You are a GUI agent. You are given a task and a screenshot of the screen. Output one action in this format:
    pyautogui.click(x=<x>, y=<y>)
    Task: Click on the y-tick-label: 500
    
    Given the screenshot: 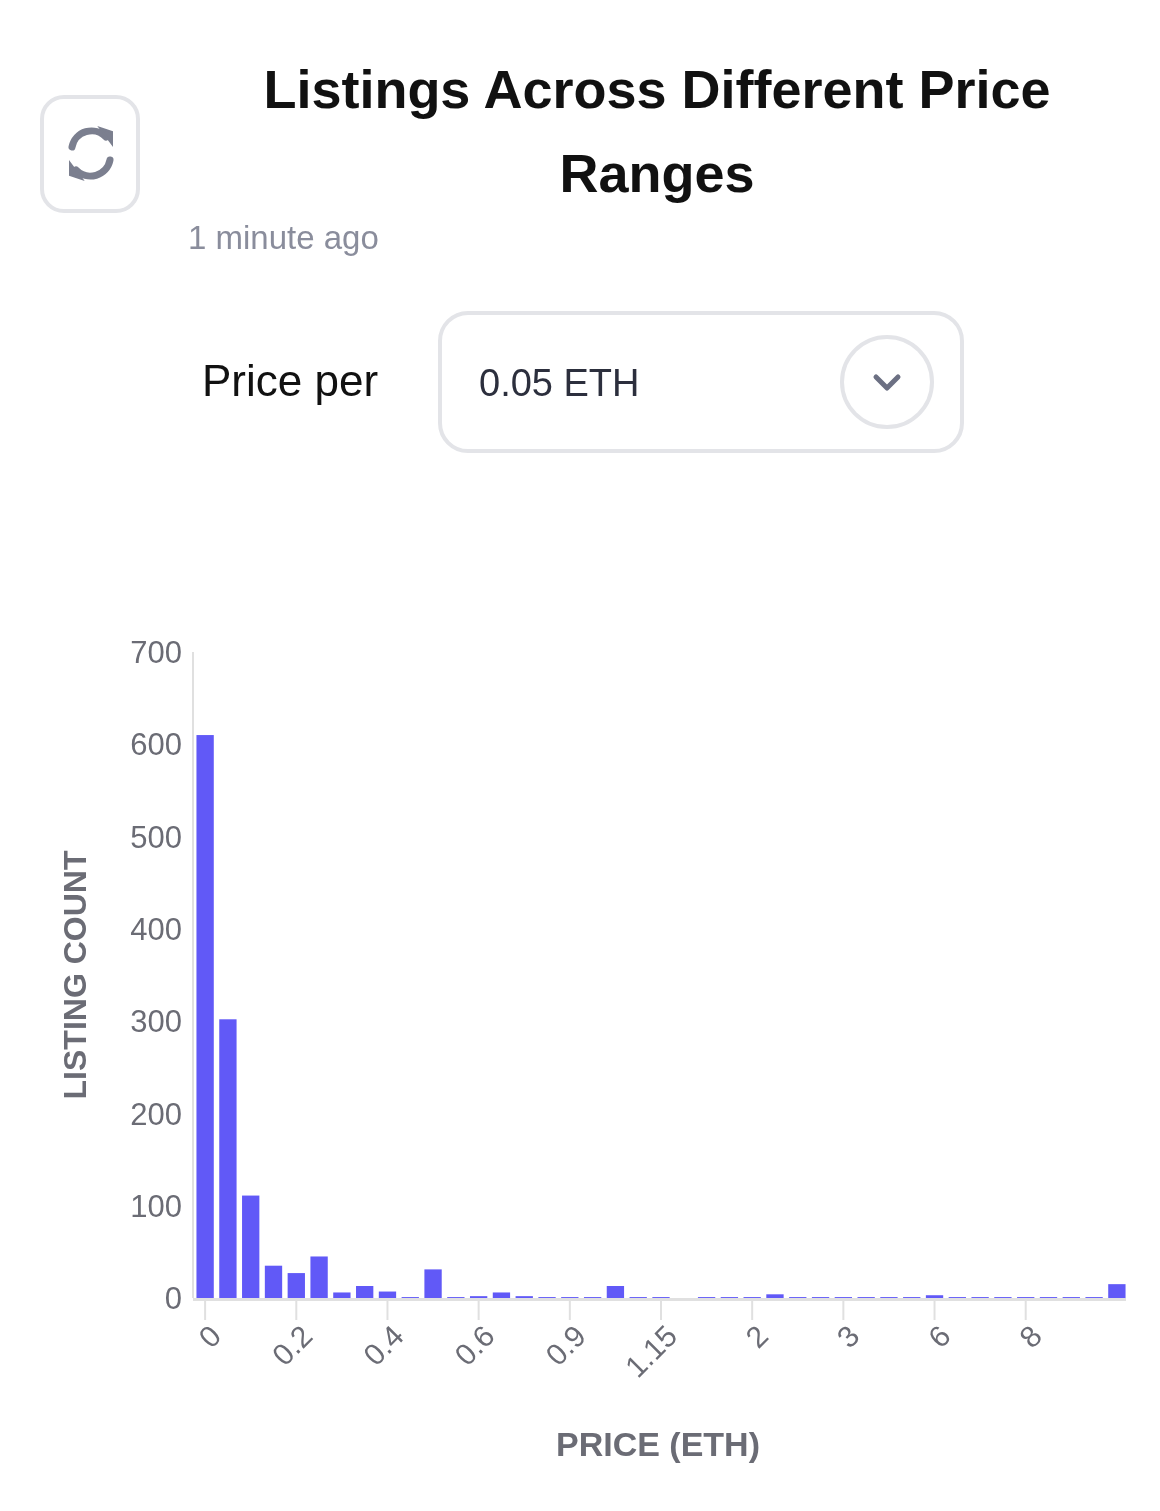 What is the action you would take?
    pyautogui.click(x=156, y=837)
    